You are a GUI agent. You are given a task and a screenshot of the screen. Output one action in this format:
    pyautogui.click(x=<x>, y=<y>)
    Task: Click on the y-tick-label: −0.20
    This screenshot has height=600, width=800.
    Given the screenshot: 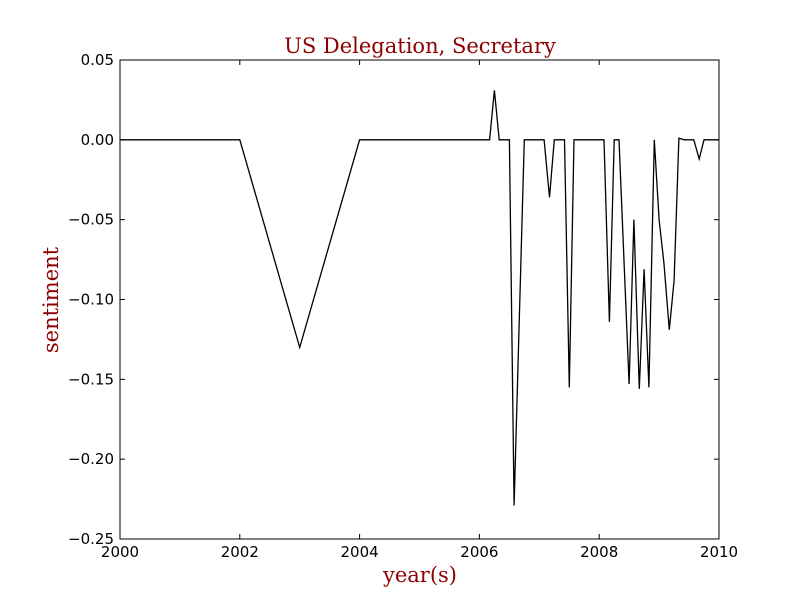 What is the action you would take?
    pyautogui.click(x=91, y=459)
    